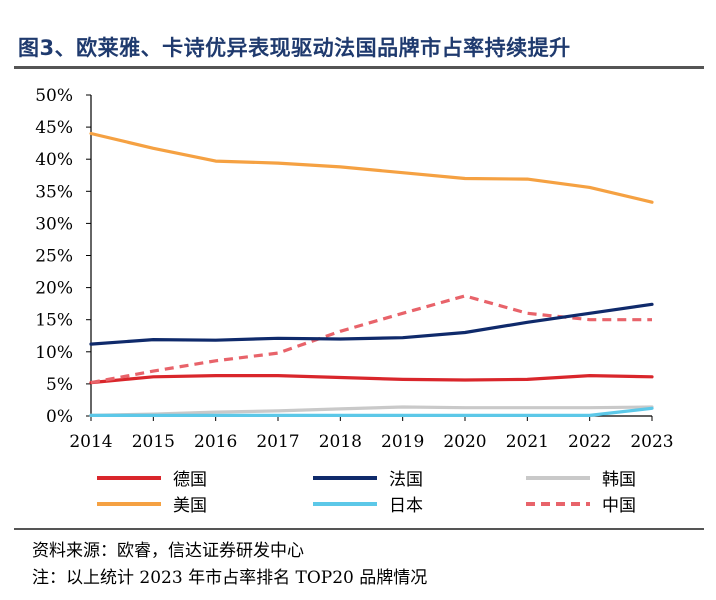 The width and height of the screenshot is (716, 600). I want to click on y-tick-label: 40%, so click(54, 160).